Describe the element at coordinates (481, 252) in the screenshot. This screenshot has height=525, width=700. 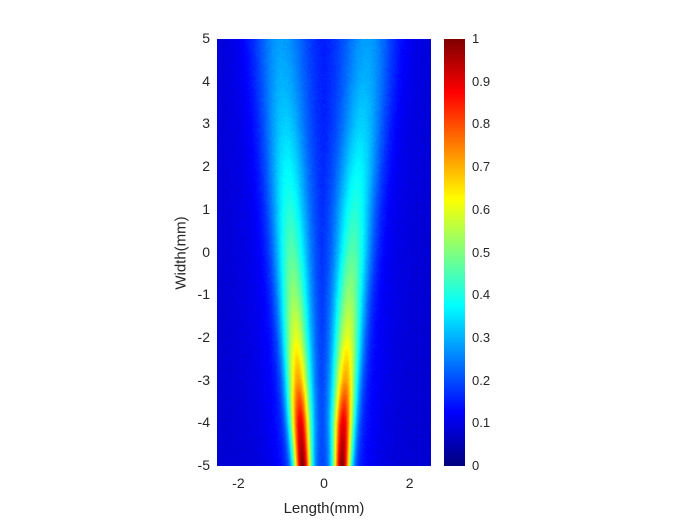
I see `colorbar-tick-label: 0.5` at that location.